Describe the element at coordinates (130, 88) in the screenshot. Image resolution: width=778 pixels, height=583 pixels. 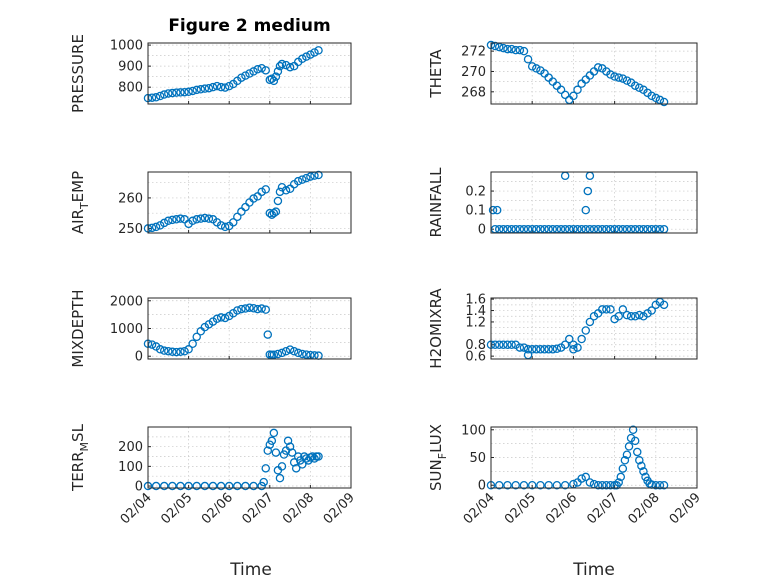
I see `y-tick-label: 800` at that location.